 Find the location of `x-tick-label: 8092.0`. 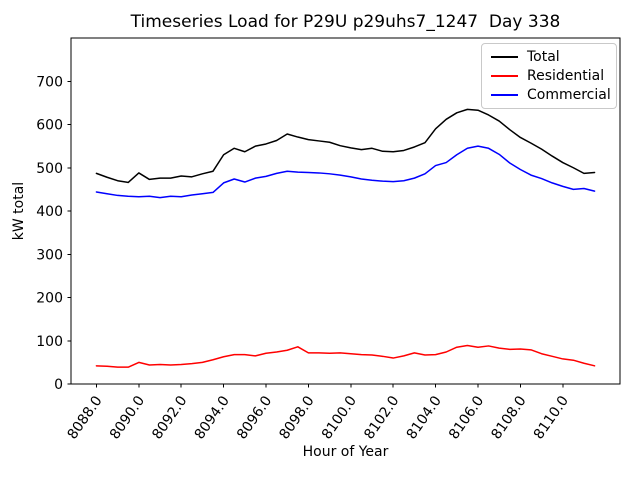

x-tick-label: 8092.0 is located at coordinates (169, 417).